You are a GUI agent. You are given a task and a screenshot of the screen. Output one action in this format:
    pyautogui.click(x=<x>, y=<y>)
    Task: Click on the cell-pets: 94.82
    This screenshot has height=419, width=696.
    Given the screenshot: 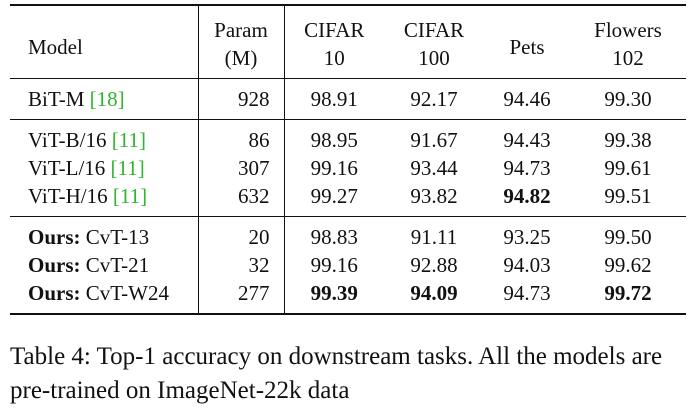 What is the action you would take?
    pyautogui.click(x=527, y=199)
    